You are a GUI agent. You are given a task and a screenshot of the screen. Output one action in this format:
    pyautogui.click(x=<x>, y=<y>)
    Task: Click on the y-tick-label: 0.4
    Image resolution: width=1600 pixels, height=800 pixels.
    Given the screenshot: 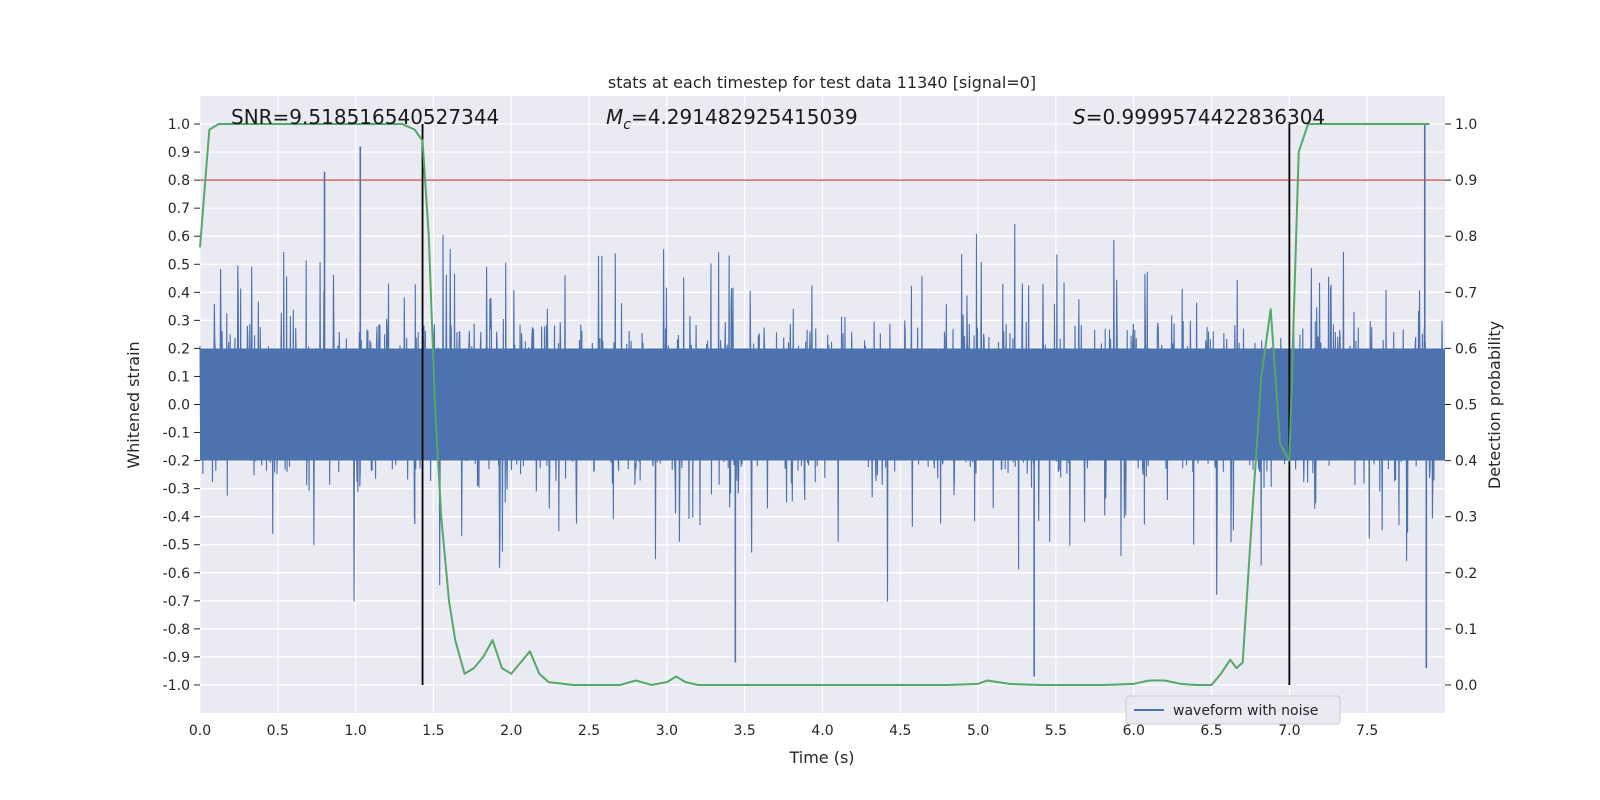 What is the action you would take?
    pyautogui.click(x=179, y=293)
    